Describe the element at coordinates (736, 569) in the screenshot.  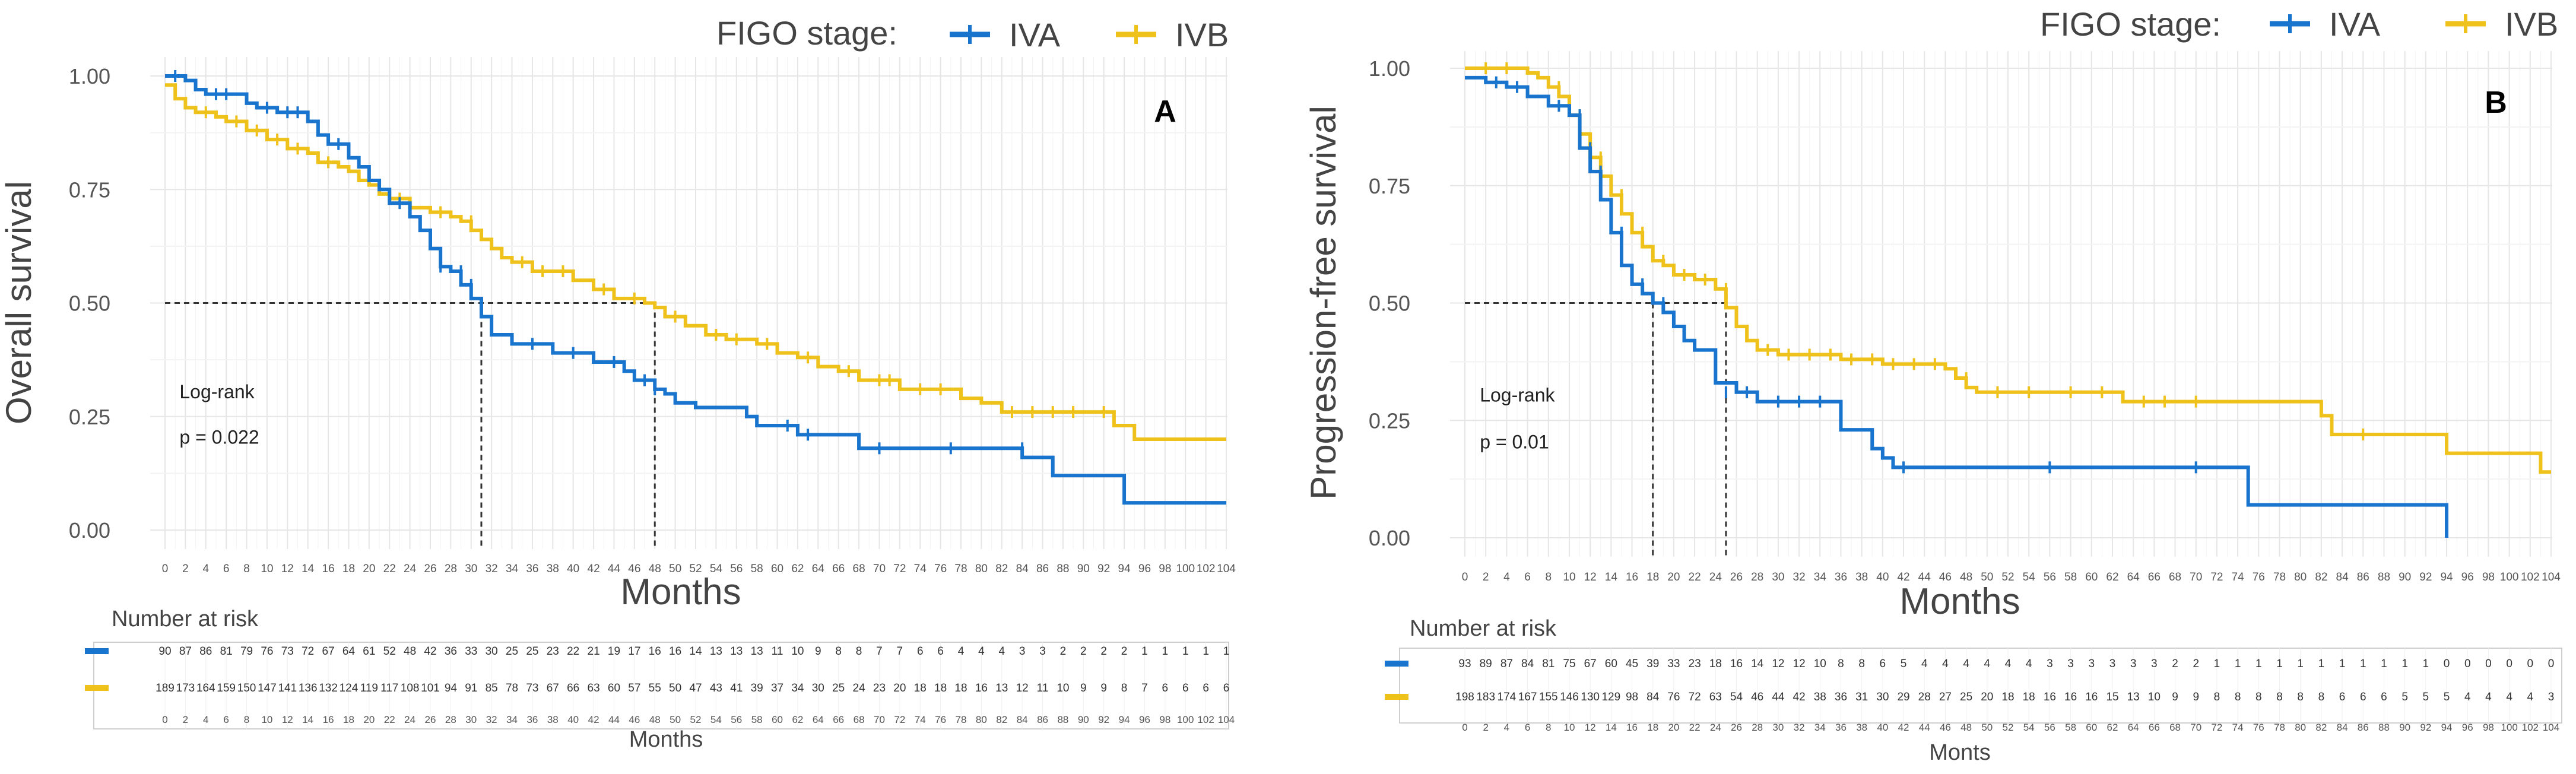
I see `x-tick-label: 56` at that location.